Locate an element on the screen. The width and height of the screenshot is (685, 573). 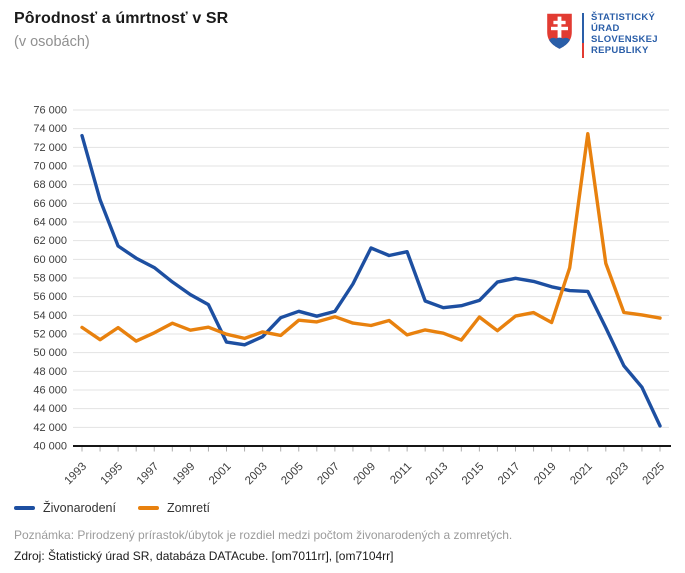
svg-text: 76 000 is located at coordinates (50, 111).